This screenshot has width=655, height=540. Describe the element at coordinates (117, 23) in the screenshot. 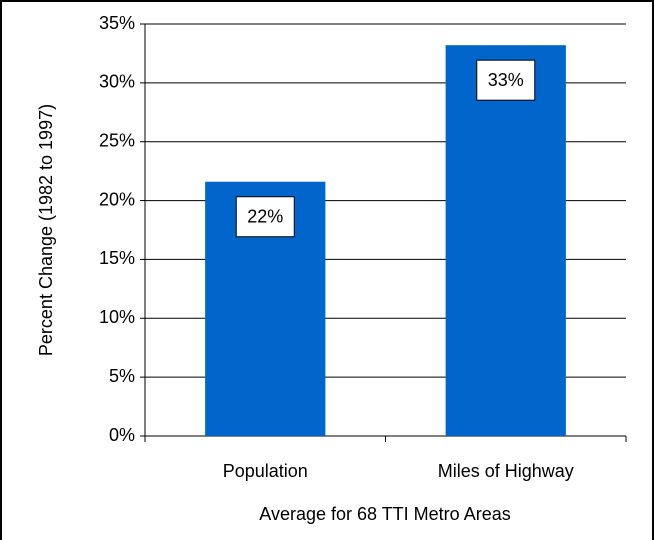

I see `y-tick-label: 35%` at that location.